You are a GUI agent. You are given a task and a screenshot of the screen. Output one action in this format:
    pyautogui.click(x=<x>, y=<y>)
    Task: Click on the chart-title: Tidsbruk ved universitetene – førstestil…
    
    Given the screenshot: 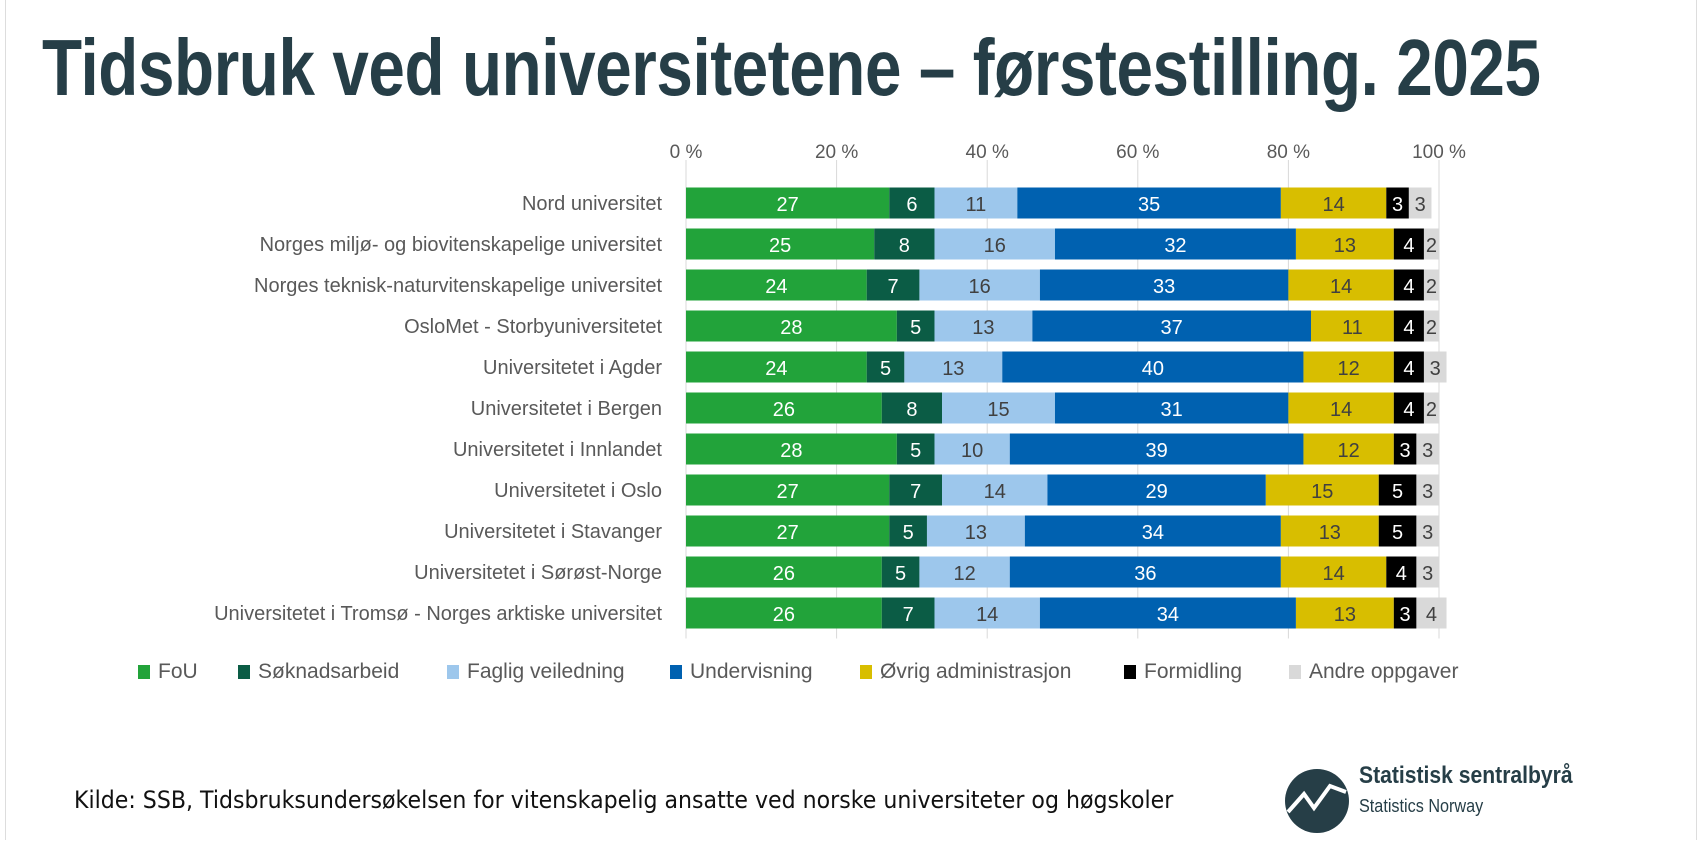 What is the action you would take?
    pyautogui.click(x=791, y=67)
    